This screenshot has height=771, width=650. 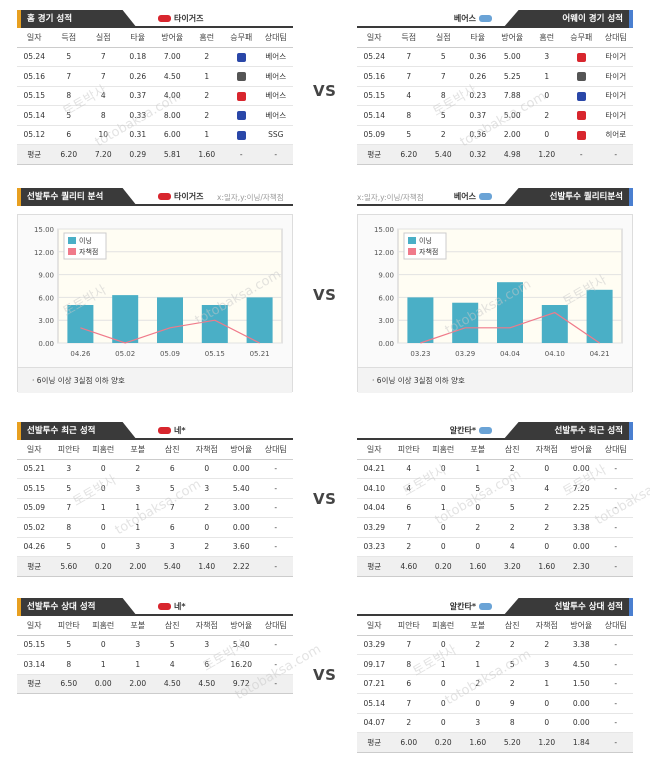 I want to click on average-row: 평균 6.50 0.00 2.00 4.50 4.50 9.72-, so click(x=155, y=684).